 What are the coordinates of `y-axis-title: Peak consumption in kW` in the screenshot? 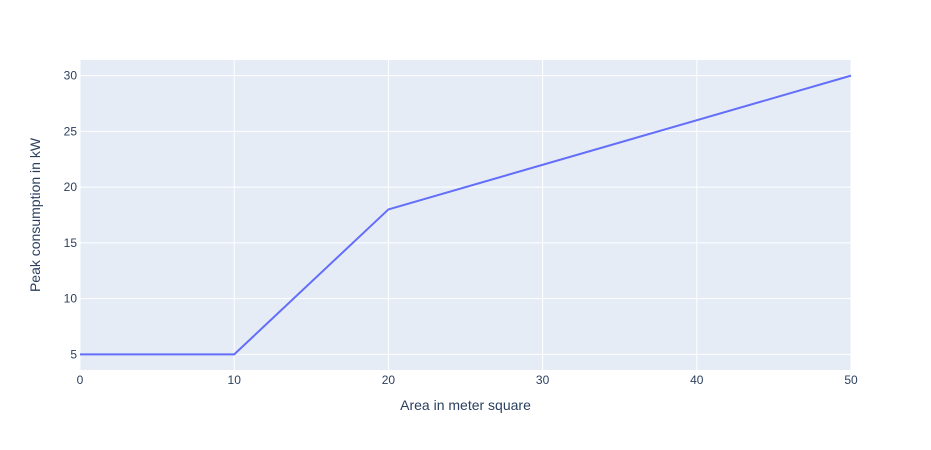 It's located at (35, 214).